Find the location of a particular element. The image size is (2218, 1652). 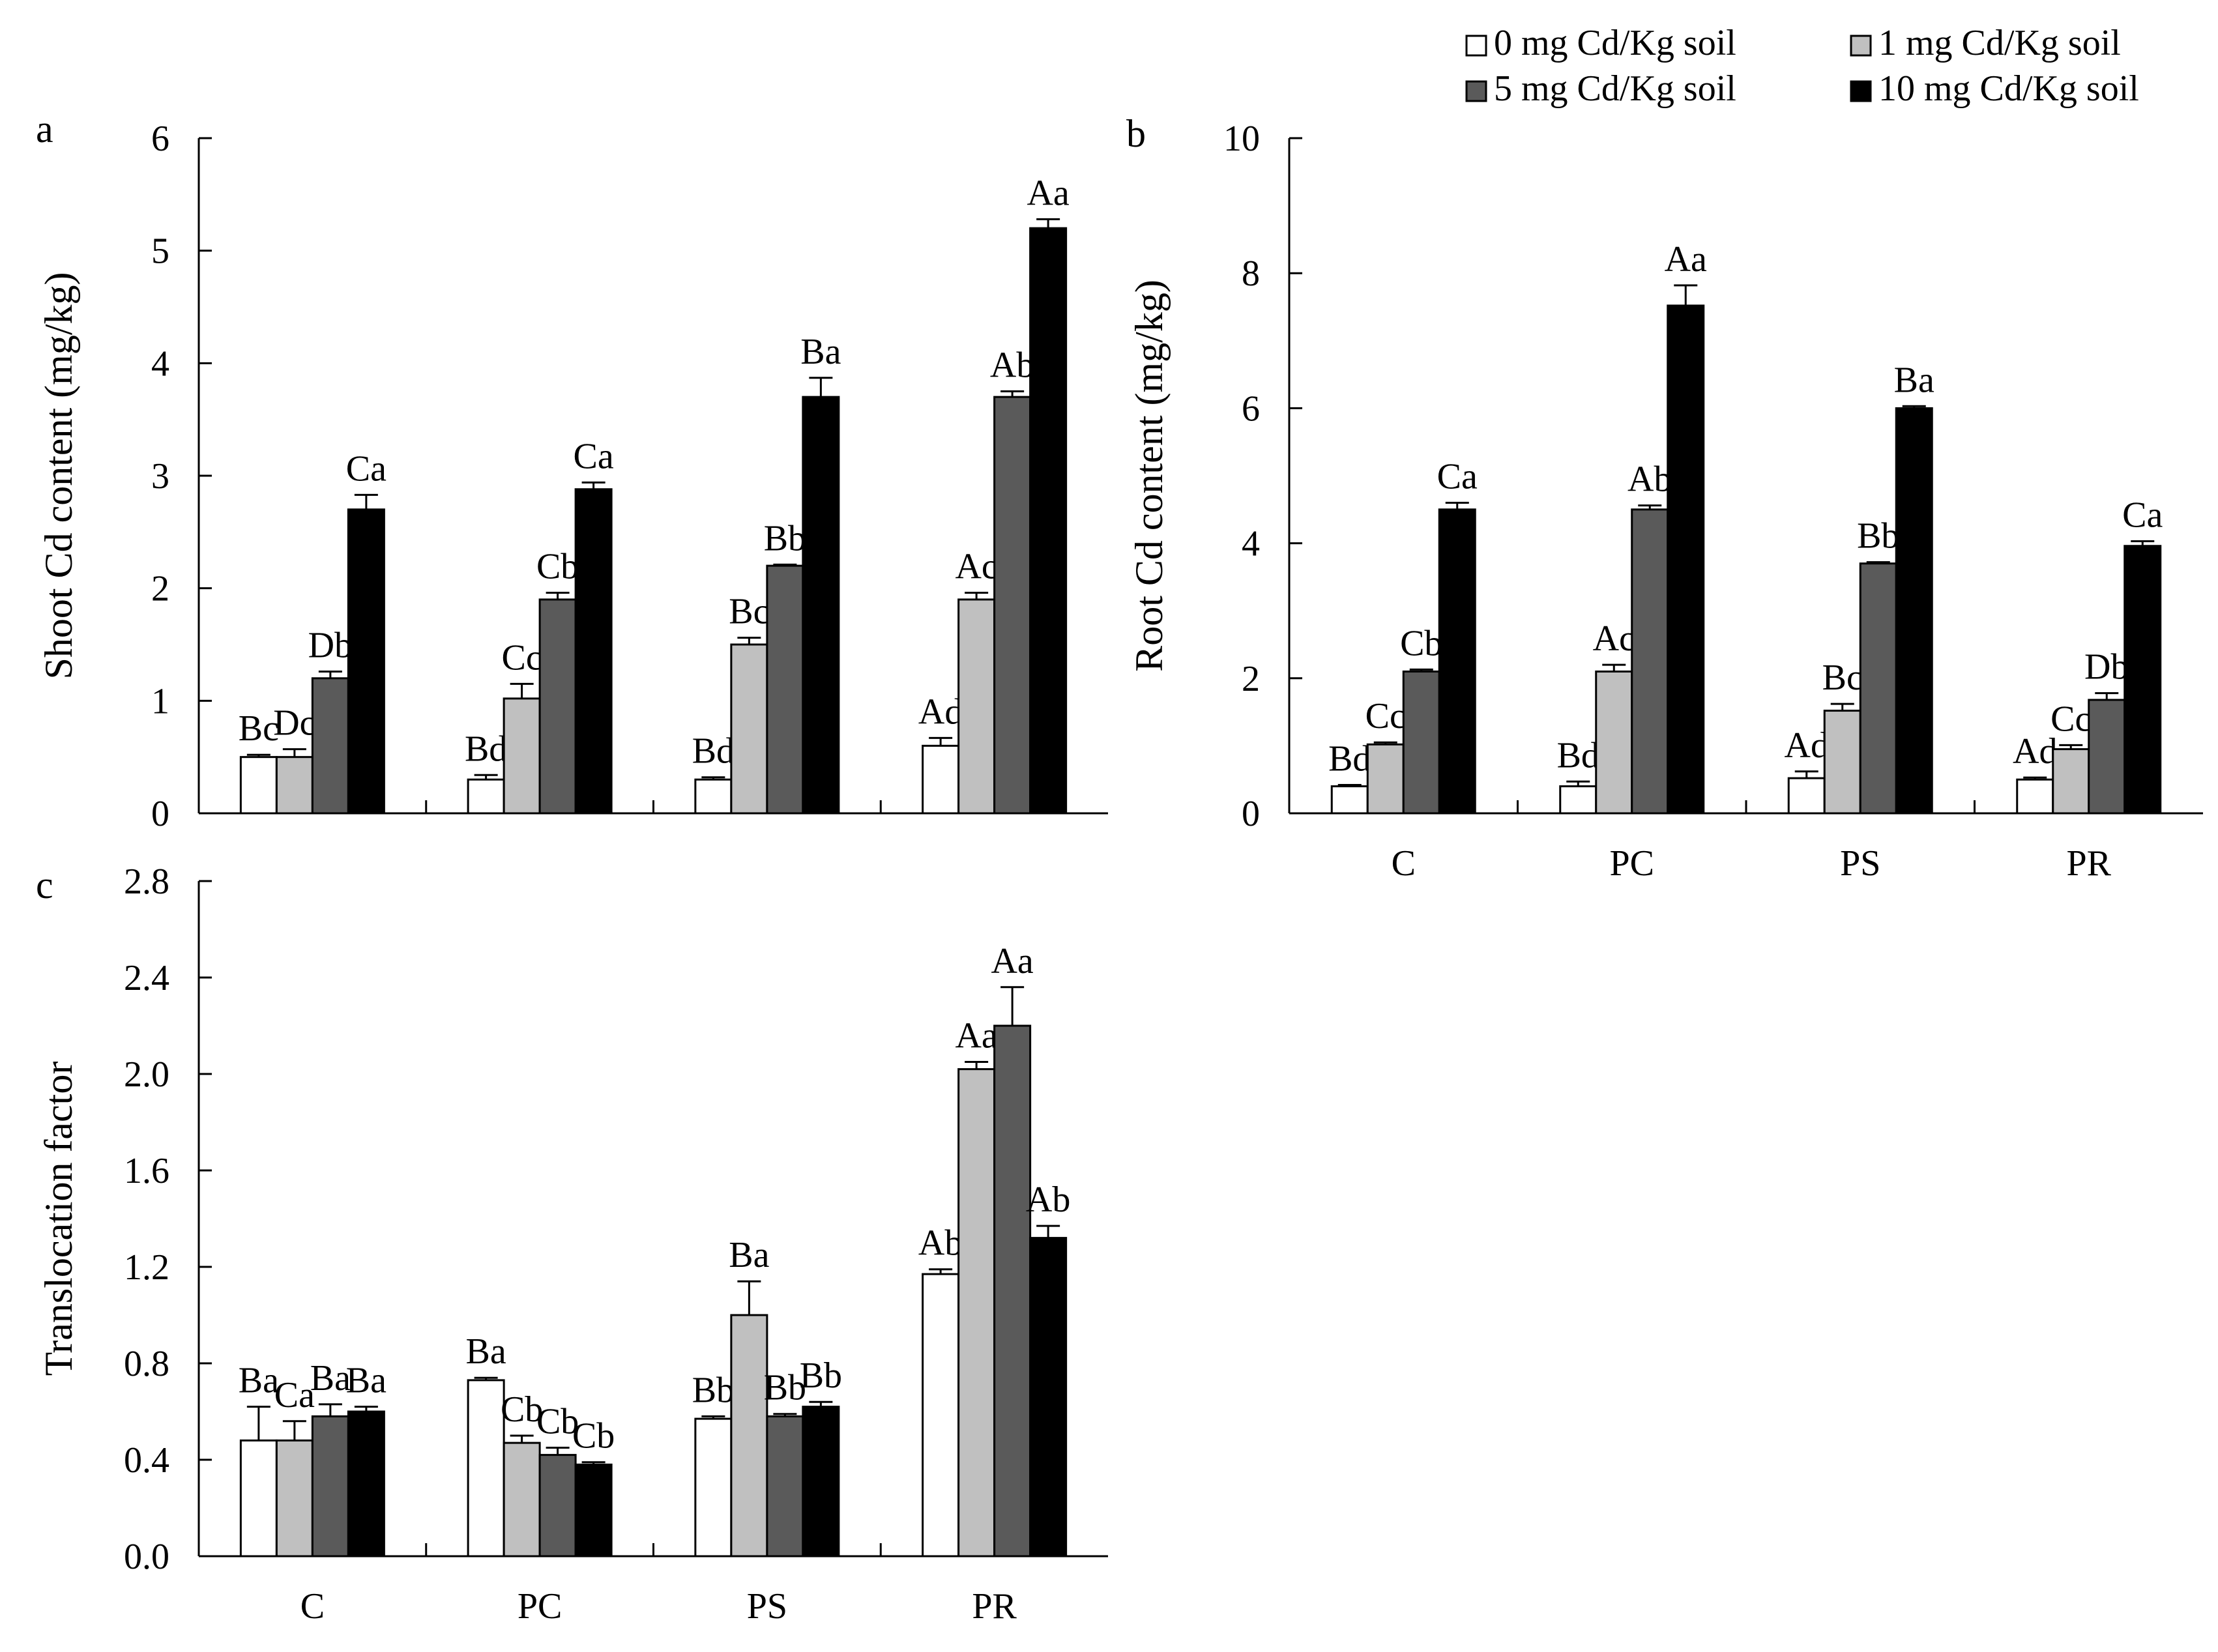

bar-c-PS-s0 is located at coordinates (713, 1487).